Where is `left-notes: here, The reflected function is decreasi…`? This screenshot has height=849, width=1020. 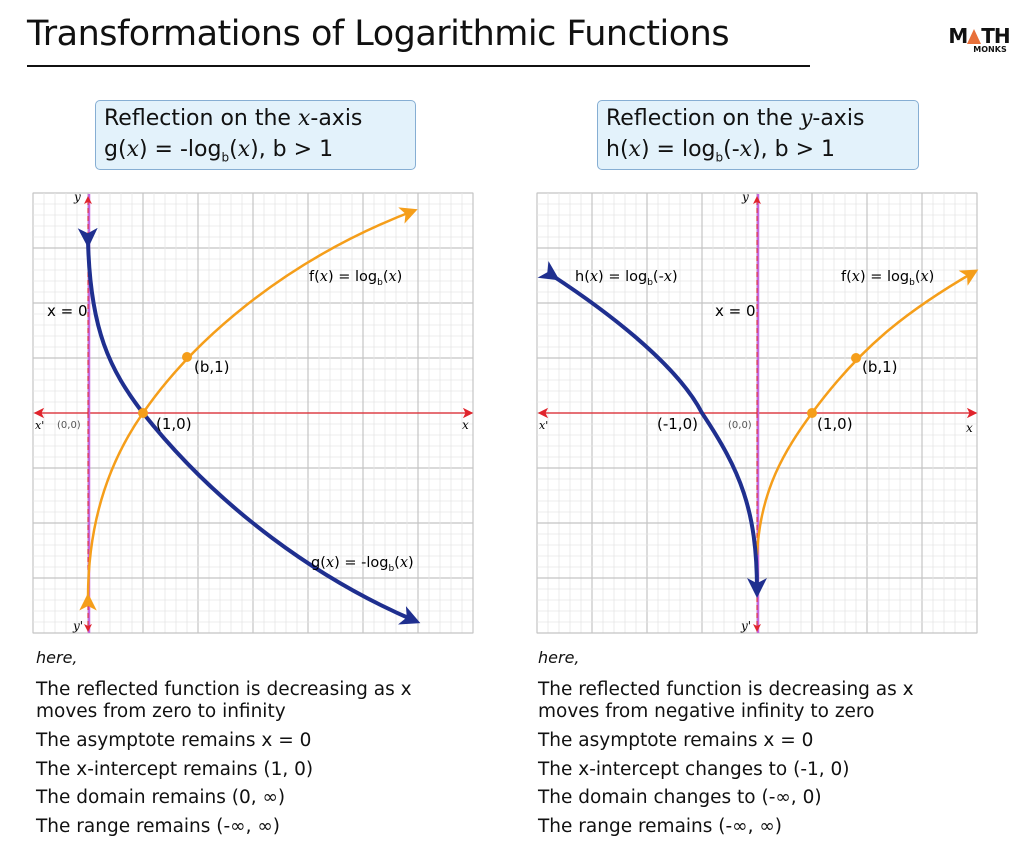
left-notes: here, The reflected function is decreasi… is located at coordinates (256, 743).